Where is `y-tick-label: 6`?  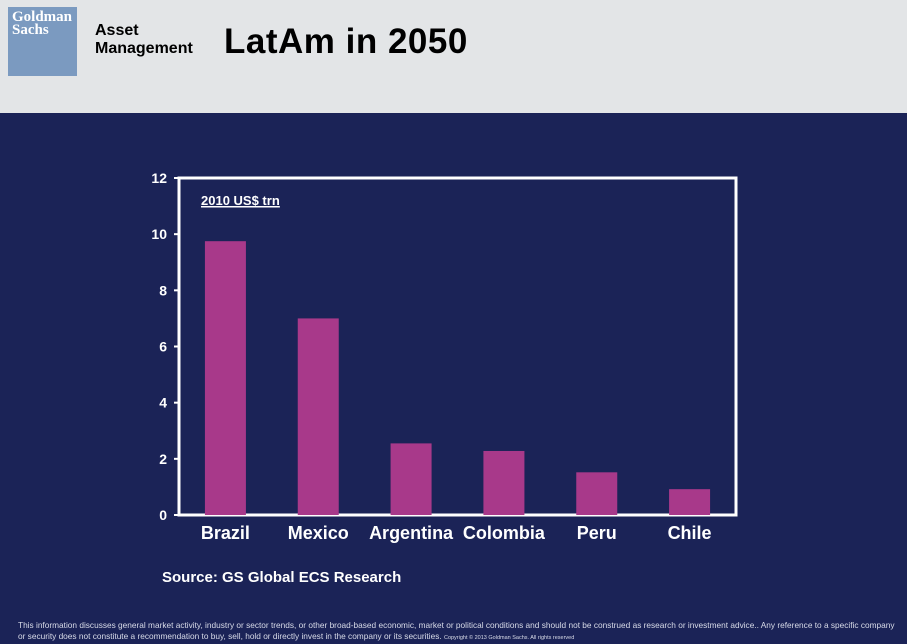 y-tick-label: 6 is located at coordinates (163, 347).